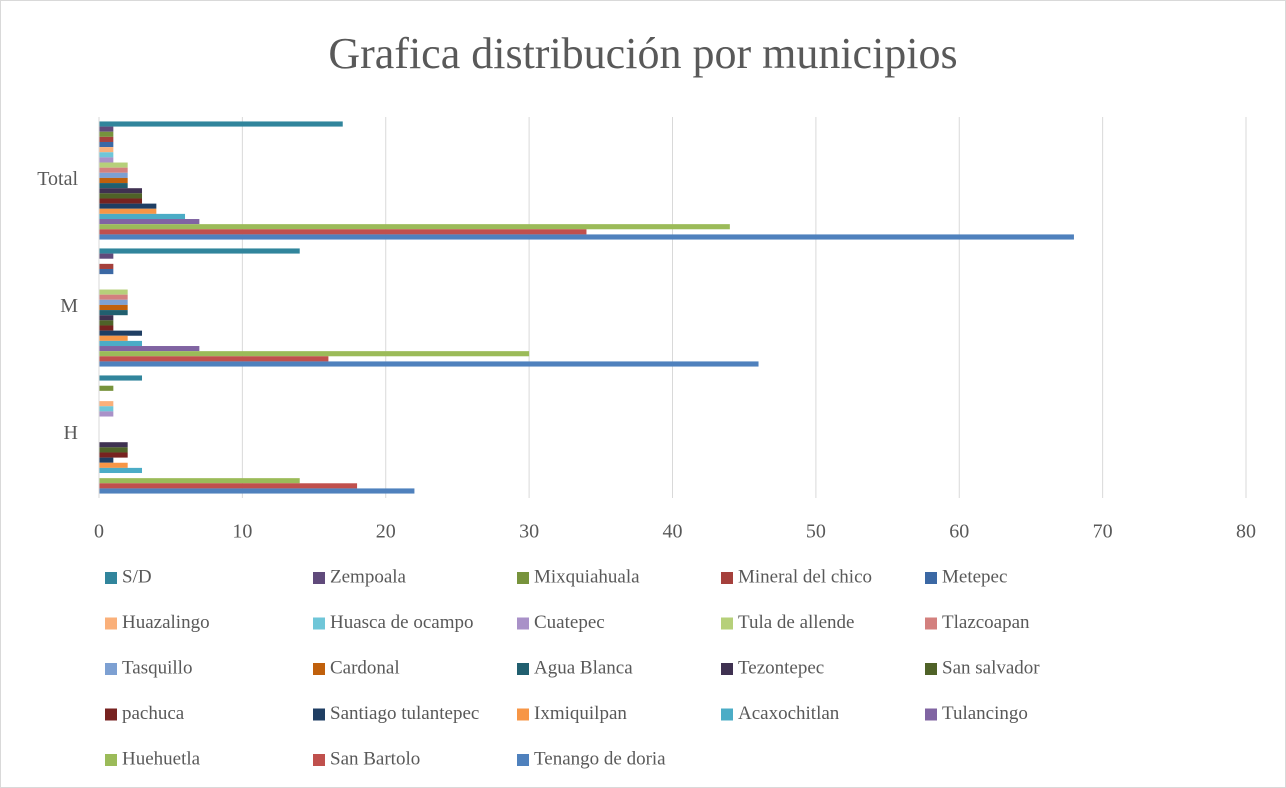 This screenshot has width=1286, height=788. Describe the element at coordinates (991, 667) in the screenshot. I see `legend-label: San salvador` at that location.